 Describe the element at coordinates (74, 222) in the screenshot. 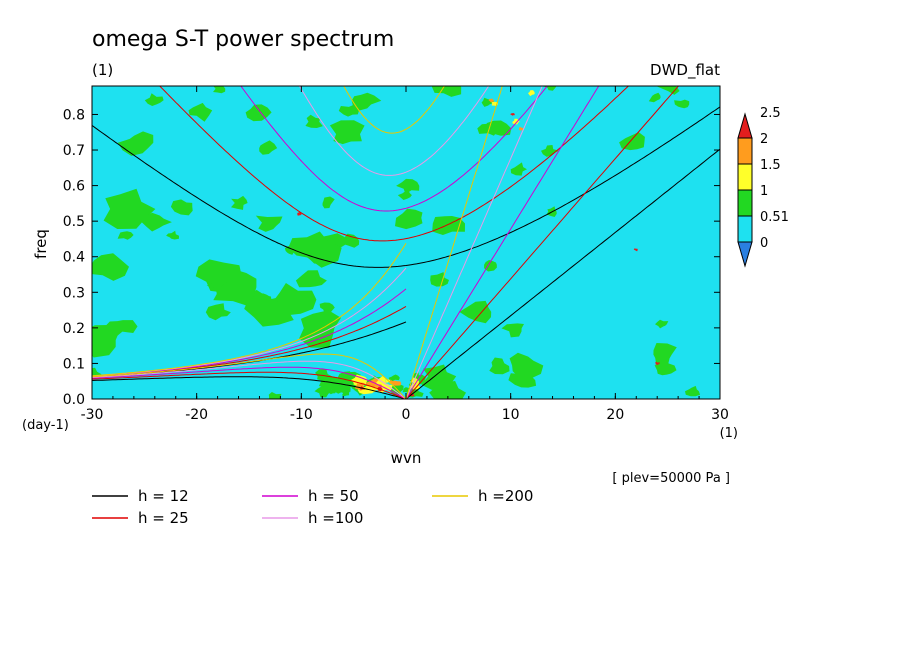

I see `y-tick-label: 0.5` at that location.